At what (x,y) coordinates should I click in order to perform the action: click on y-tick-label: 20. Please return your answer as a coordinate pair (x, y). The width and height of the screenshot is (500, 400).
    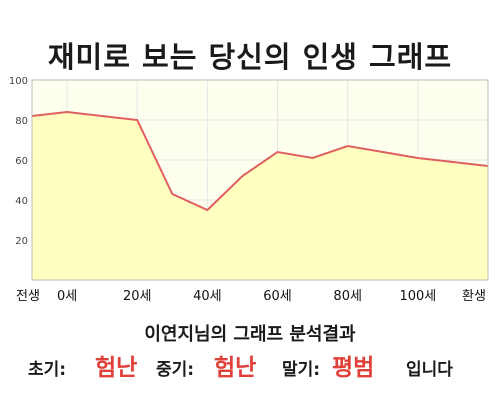
    Looking at the image, I should click on (21, 241).